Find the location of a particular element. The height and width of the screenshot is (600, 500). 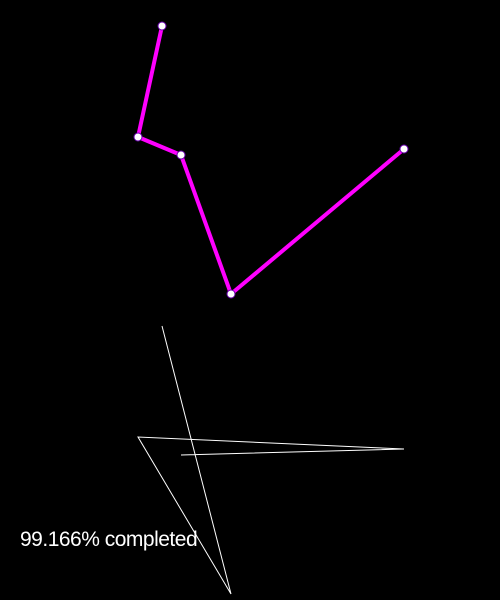

completion-status: 99.166% completed is located at coordinates (109, 539).